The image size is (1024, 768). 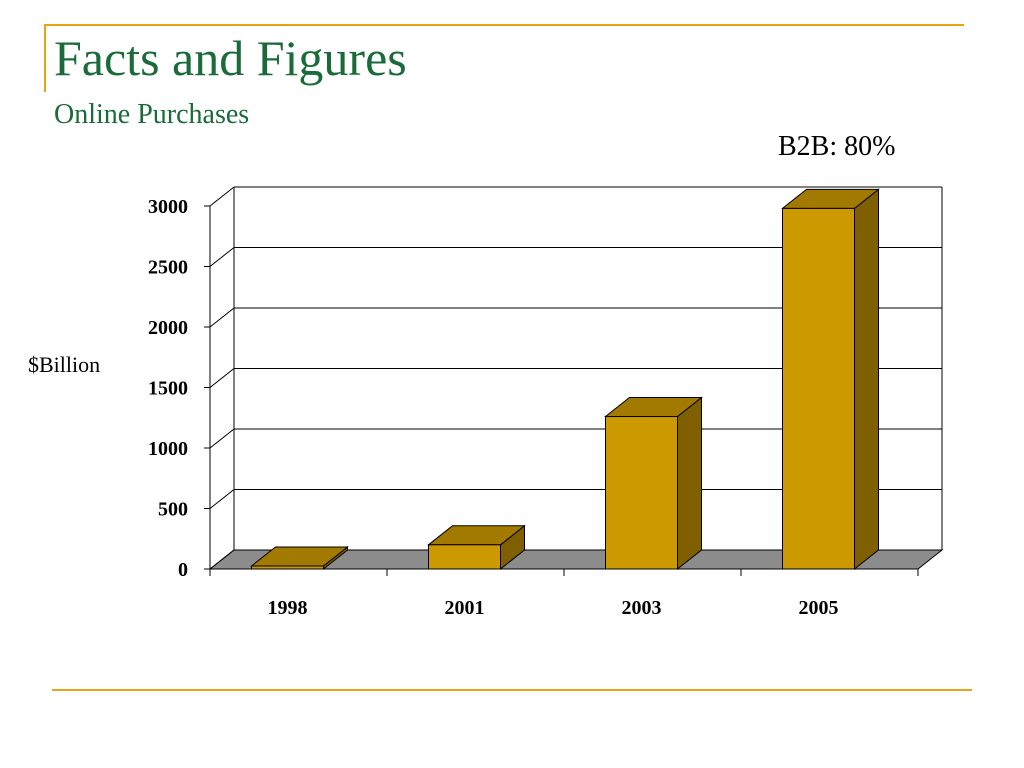 I want to click on x-tick-label: 2005, so click(x=819, y=608).